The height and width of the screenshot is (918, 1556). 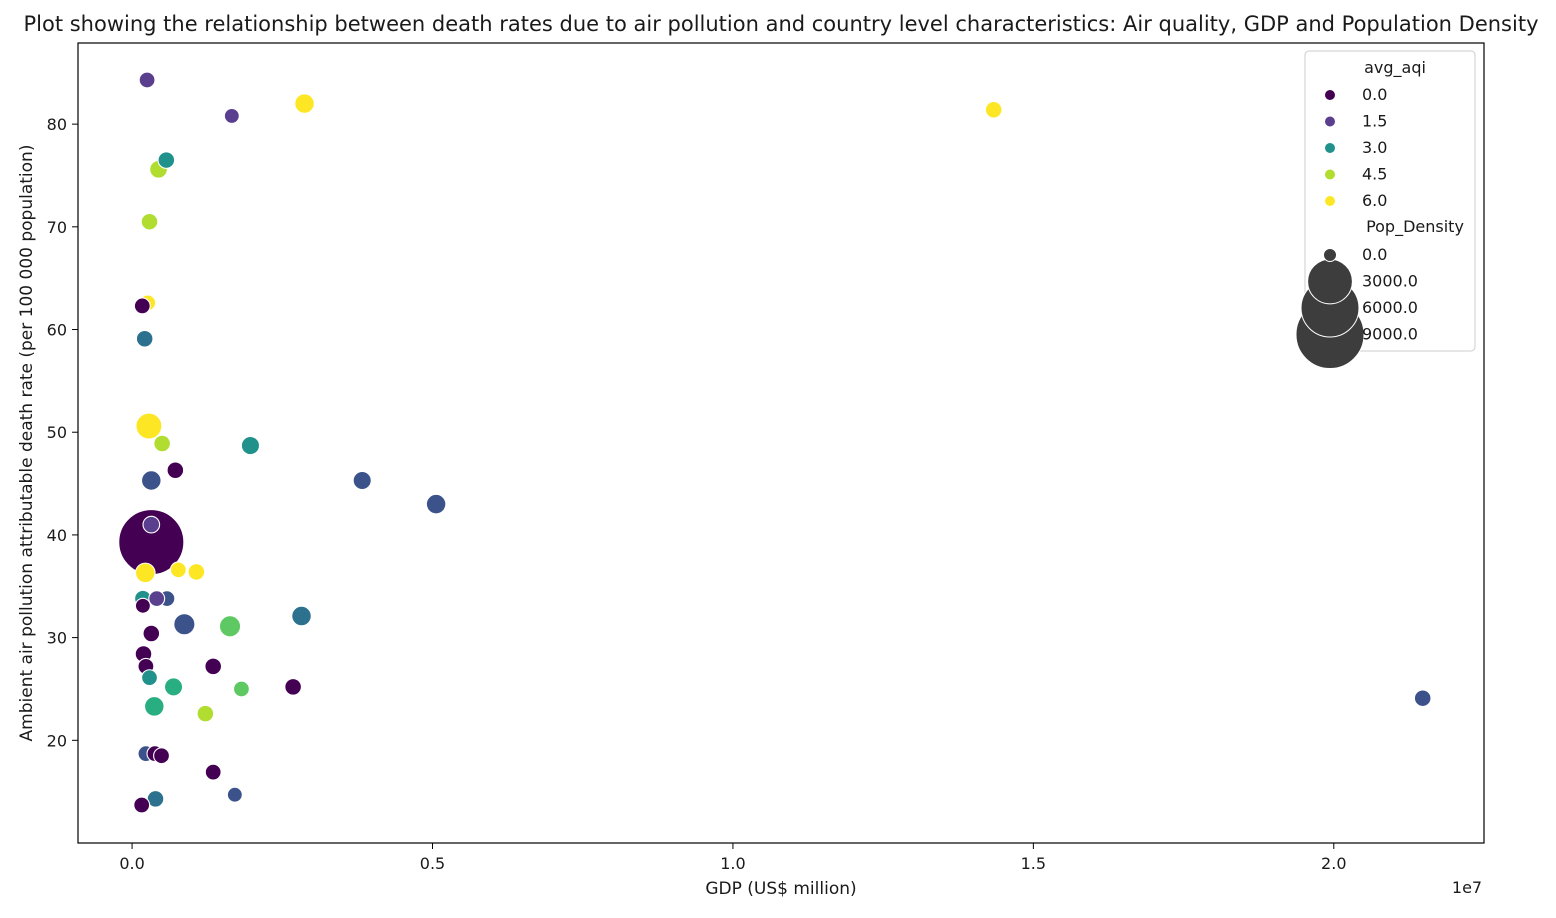 I want to click on y-tick-label: 60, so click(x=57, y=330).